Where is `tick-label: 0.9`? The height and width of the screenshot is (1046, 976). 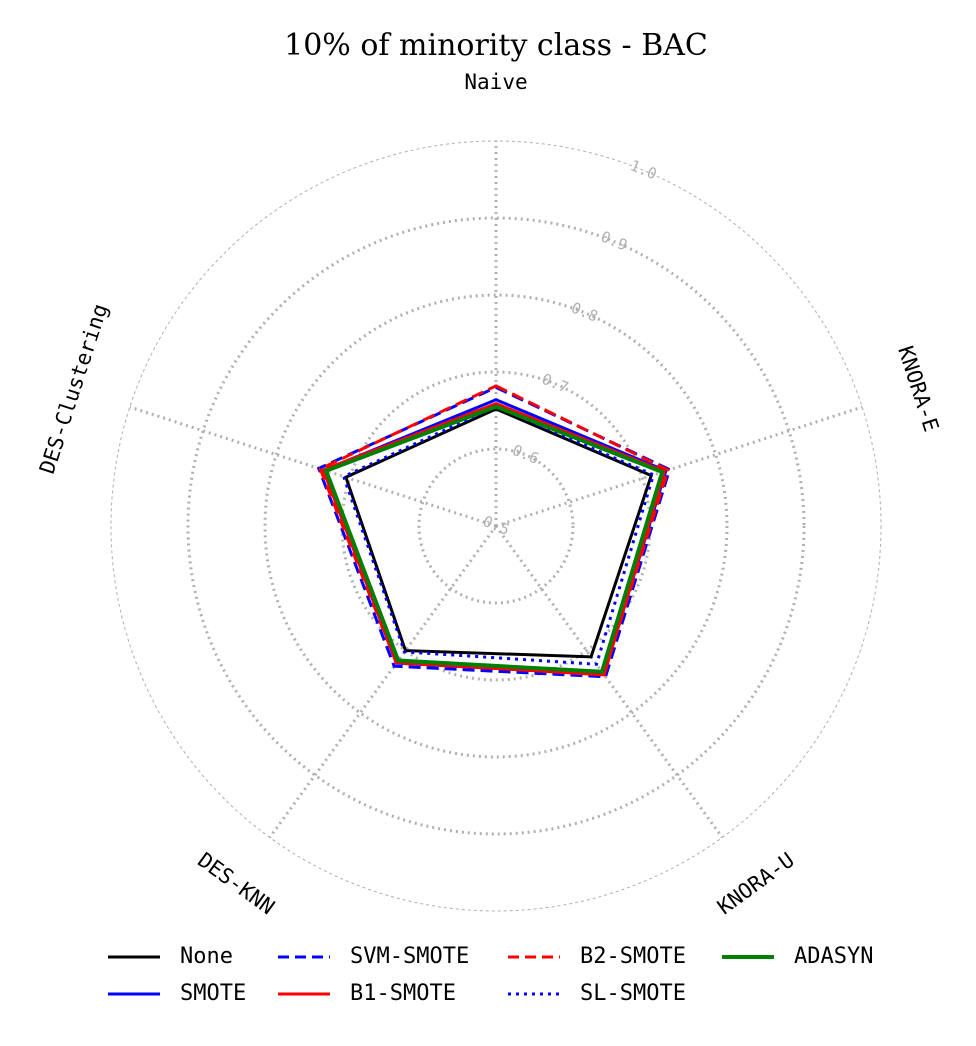 tick-label: 0.9 is located at coordinates (614, 240).